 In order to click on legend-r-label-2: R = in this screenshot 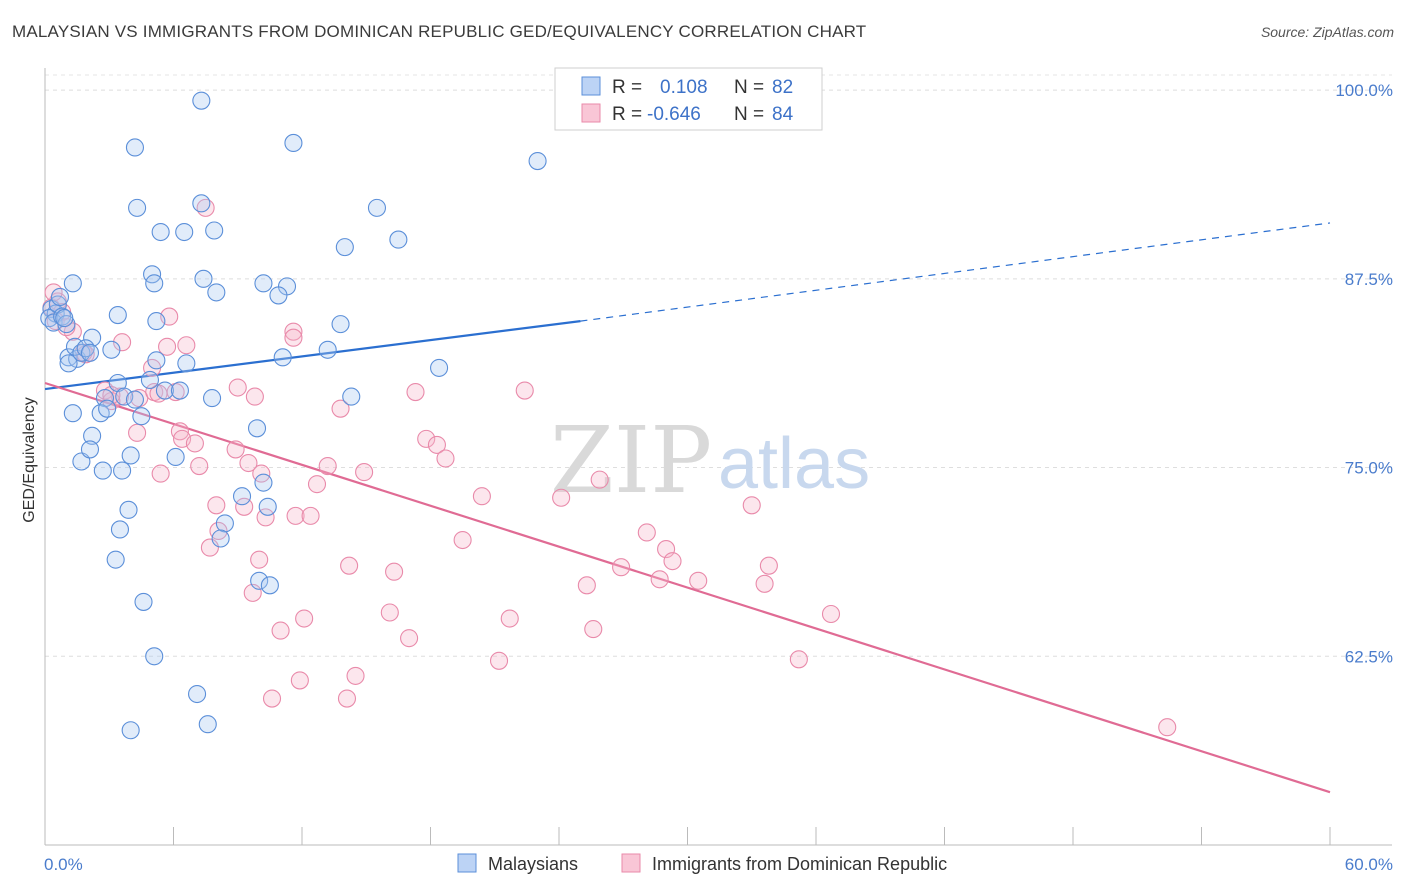, I will do `click(627, 114)`.